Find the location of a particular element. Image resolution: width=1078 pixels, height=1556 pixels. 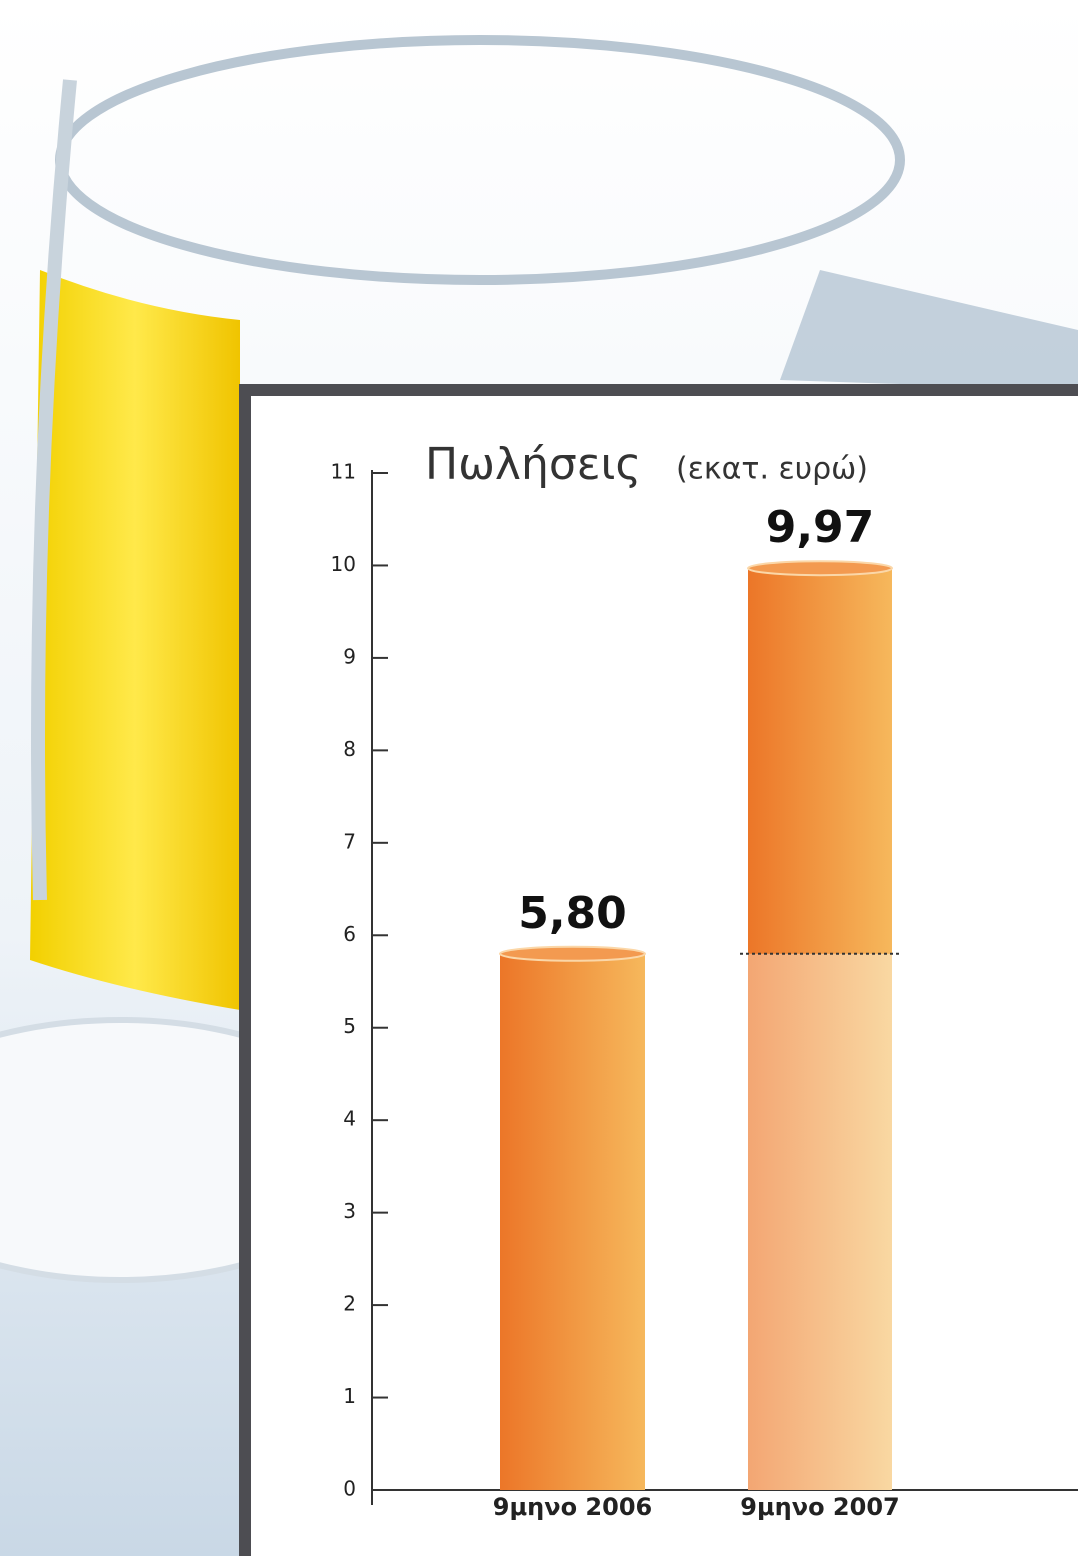

chart-title: Πωλήσεις is located at coordinates (533, 464).